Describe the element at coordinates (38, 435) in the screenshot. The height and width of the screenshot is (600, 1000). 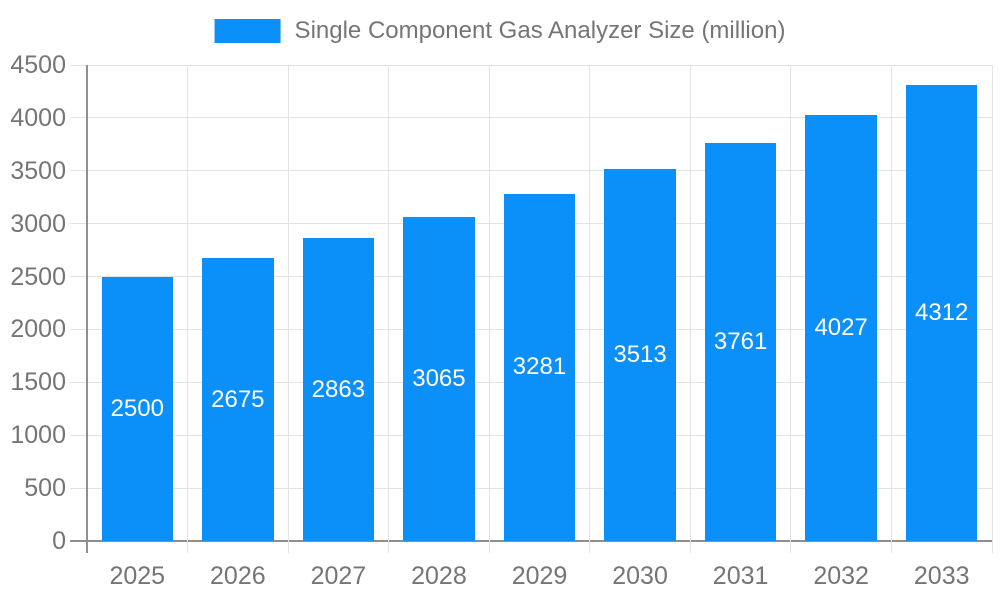
I see `y-axis-tick-label: 1000` at that location.